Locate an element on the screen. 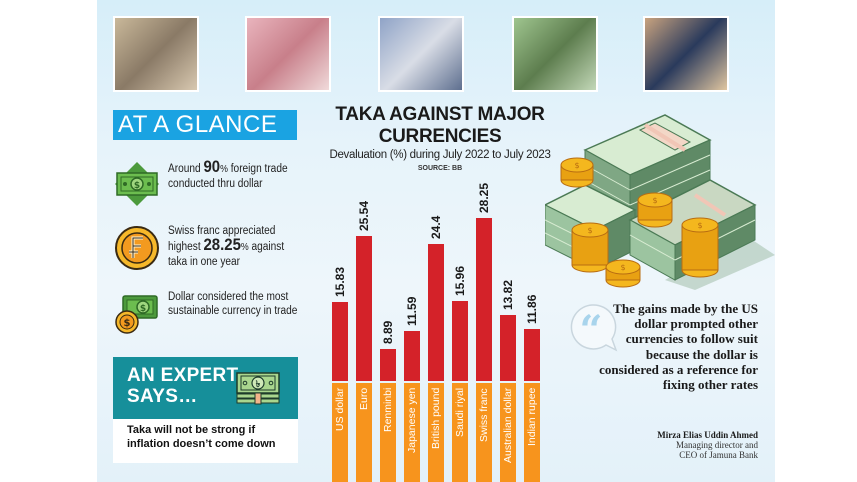 The width and height of the screenshot is (857, 482). chart-source: SOURCE: BB is located at coordinates (440, 168).